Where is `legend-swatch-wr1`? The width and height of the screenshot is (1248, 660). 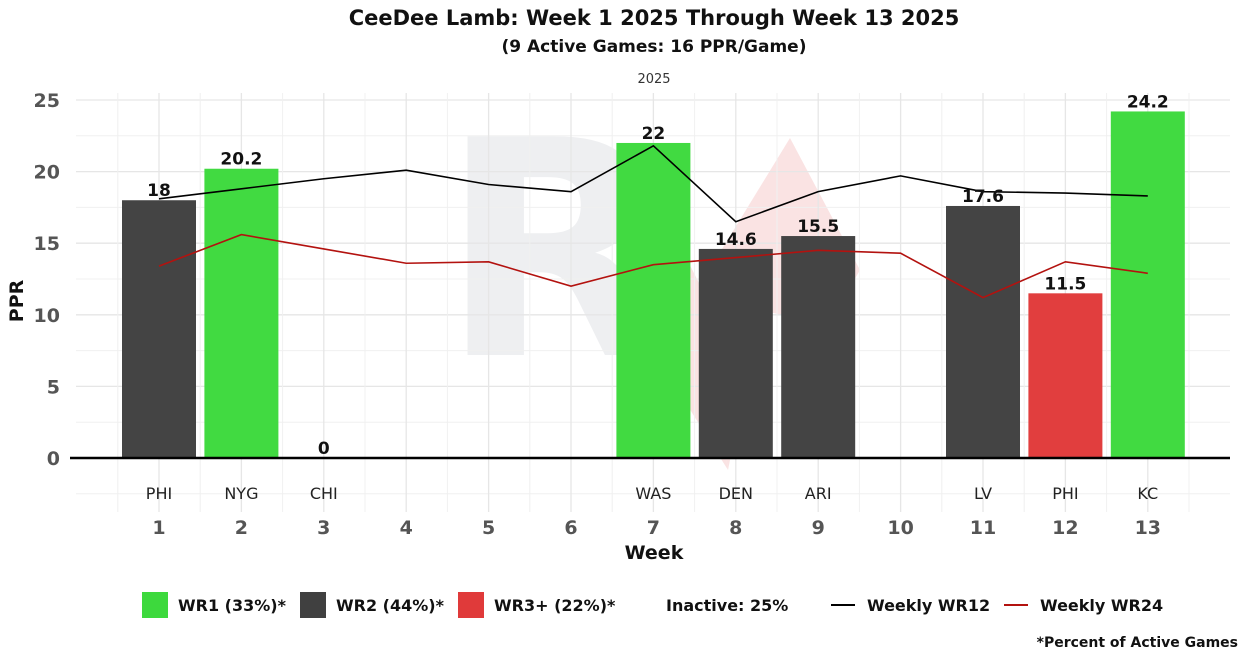
legend-swatch-wr1 is located at coordinates (155, 605).